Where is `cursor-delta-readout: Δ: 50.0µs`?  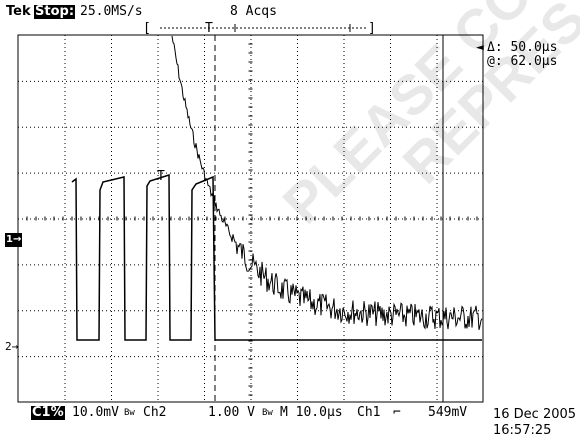
cursor-delta-readout: Δ: 50.0µs is located at coordinates (522, 47).